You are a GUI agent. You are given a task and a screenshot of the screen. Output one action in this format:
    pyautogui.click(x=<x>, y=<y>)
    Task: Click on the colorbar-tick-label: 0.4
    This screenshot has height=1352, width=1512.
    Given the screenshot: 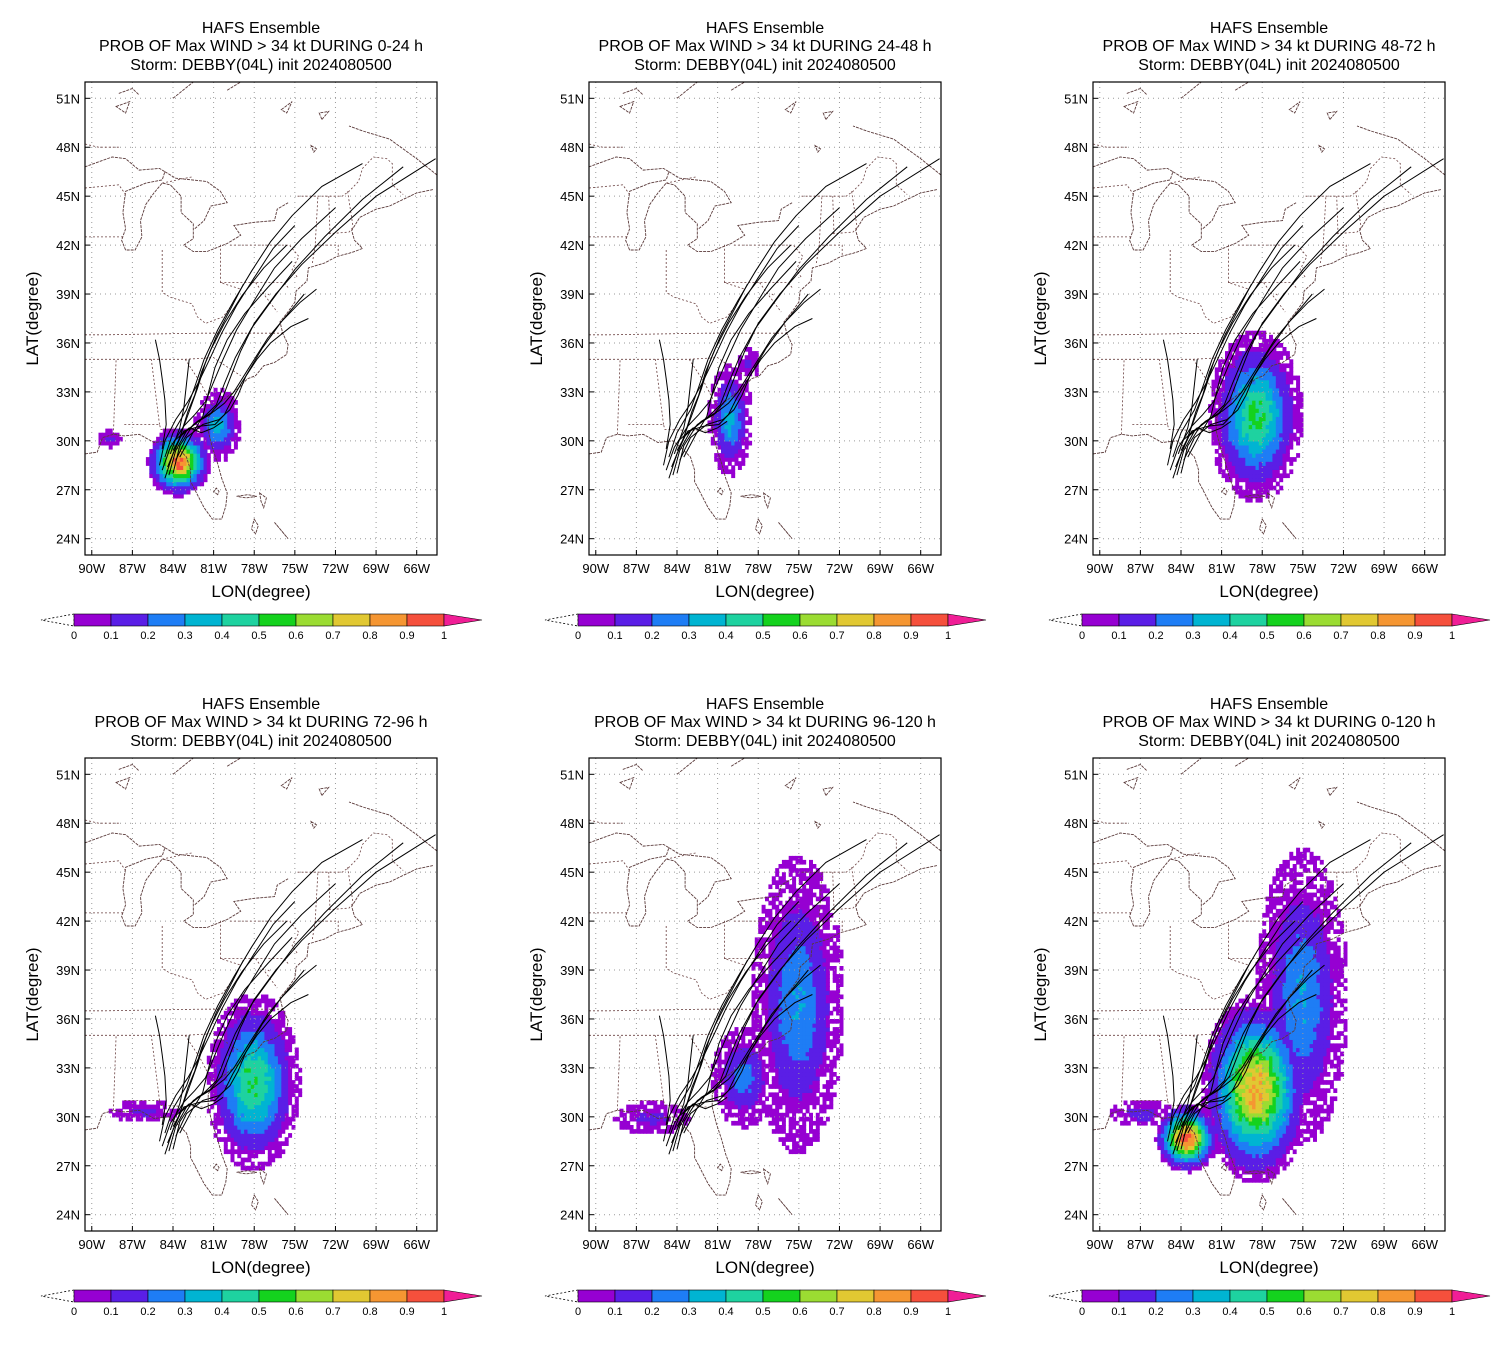 What is the action you would take?
    pyautogui.click(x=221, y=636)
    